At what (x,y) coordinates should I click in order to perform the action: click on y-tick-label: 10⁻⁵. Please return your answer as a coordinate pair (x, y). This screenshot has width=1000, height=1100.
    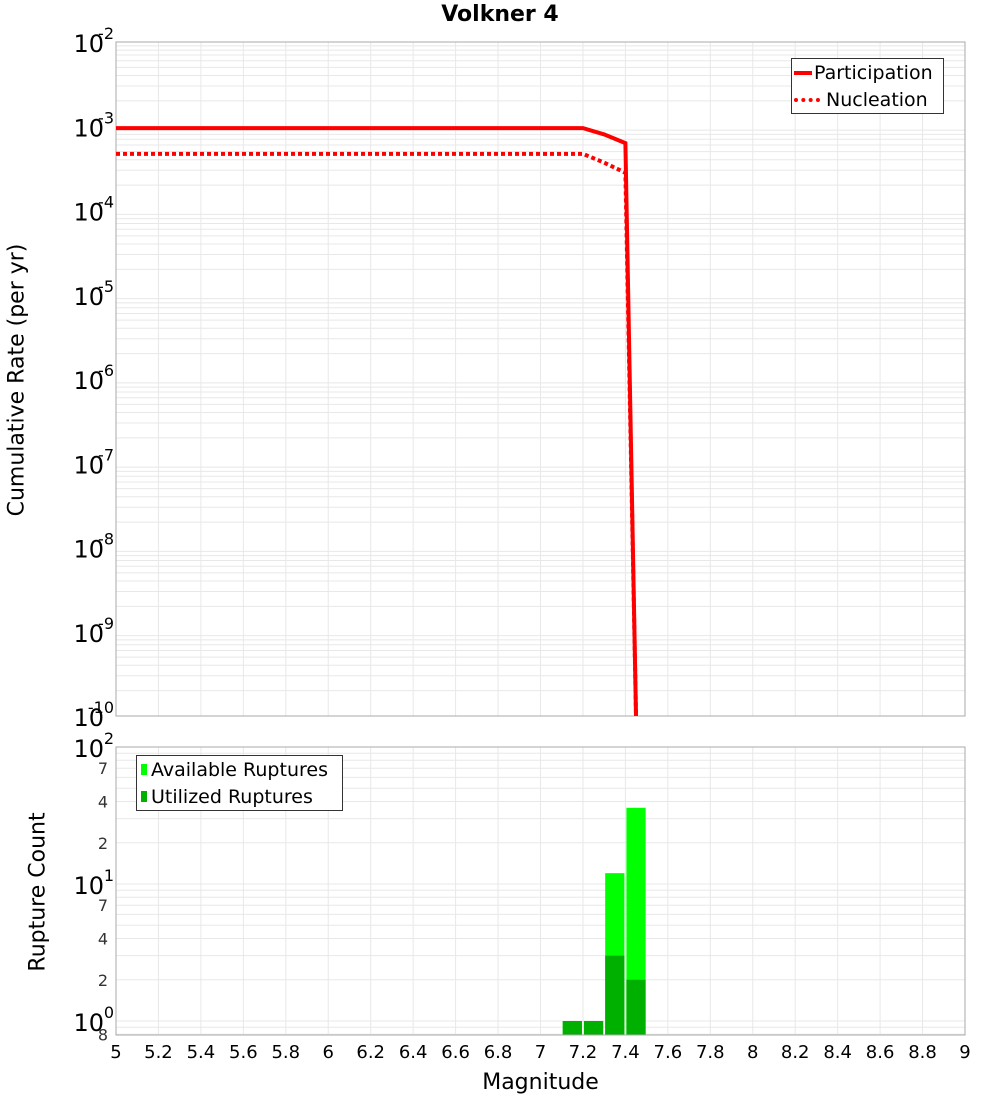
    Looking at the image, I should click on (93, 294).